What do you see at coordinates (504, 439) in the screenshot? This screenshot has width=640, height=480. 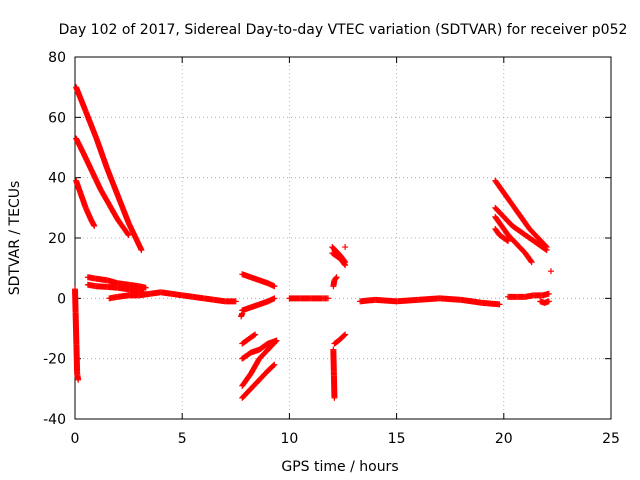 I see `x-tick-label: 20` at bounding box center [504, 439].